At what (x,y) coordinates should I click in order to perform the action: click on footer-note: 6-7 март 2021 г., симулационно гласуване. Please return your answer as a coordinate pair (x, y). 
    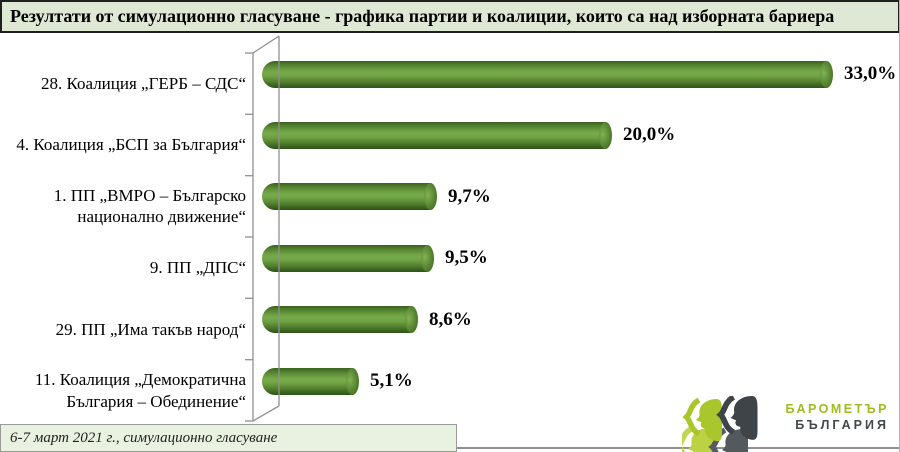
    Looking at the image, I should click on (228, 438).